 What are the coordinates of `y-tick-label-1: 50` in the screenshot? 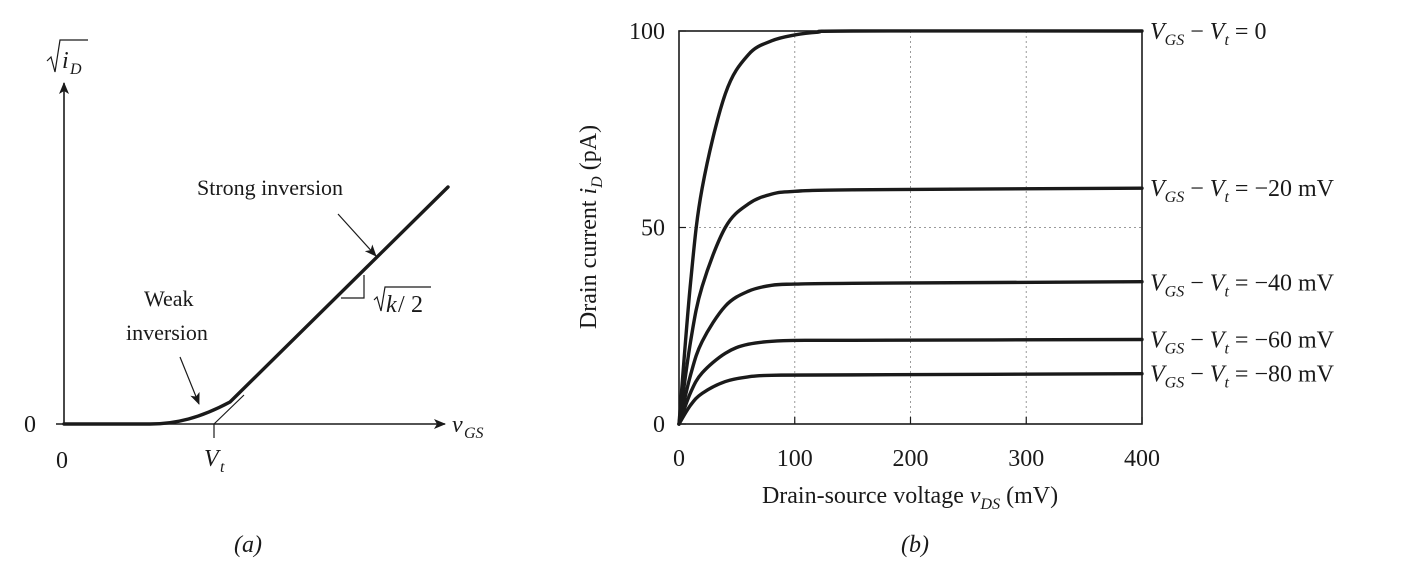 It's located at (653, 229).